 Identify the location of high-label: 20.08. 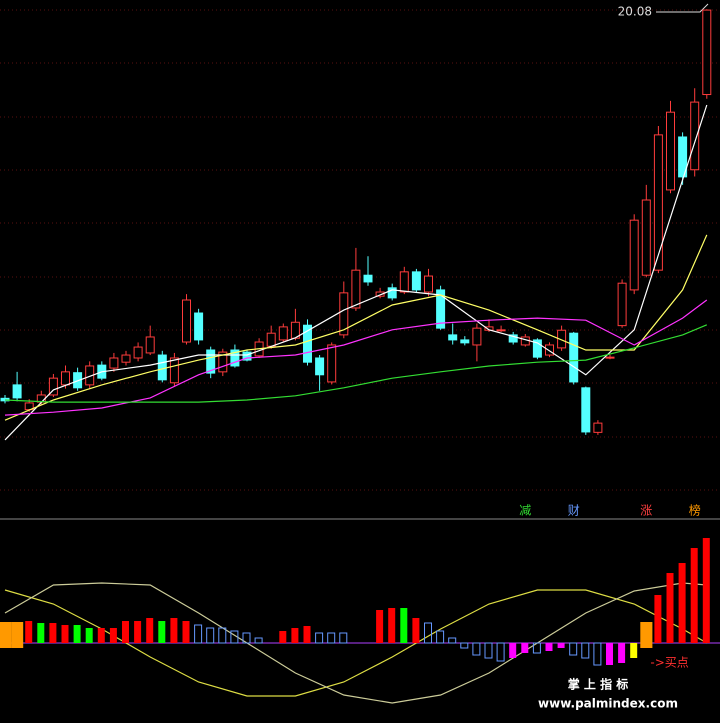
(635, 12).